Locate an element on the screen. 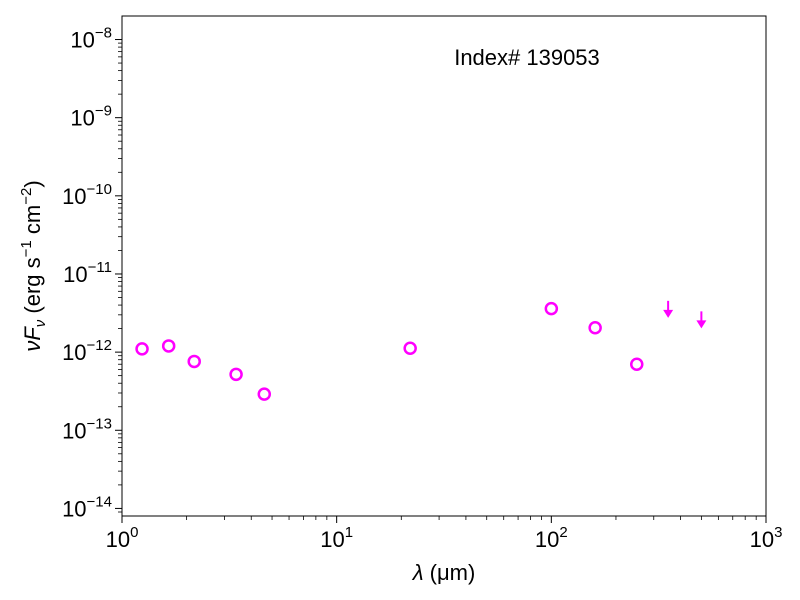 The image size is (800, 600). y-tick-label: 10⁻¹⁰ is located at coordinates (87, 195).